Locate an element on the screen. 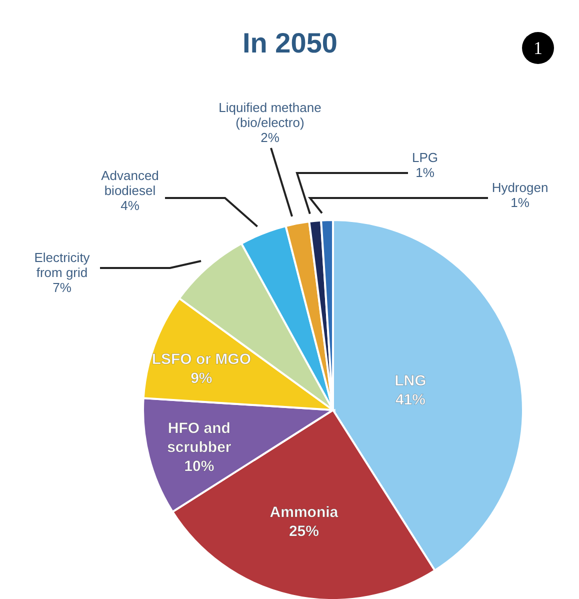 The image size is (579, 599). data-label: 9% is located at coordinates (201, 378).